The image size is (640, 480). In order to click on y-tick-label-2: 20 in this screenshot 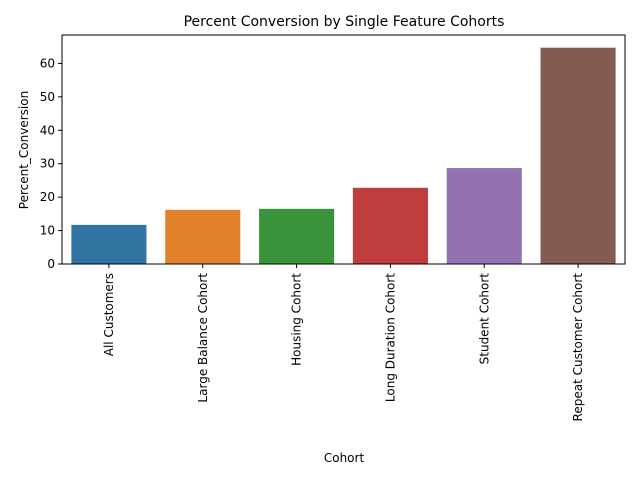, I will do `click(47, 197)`.